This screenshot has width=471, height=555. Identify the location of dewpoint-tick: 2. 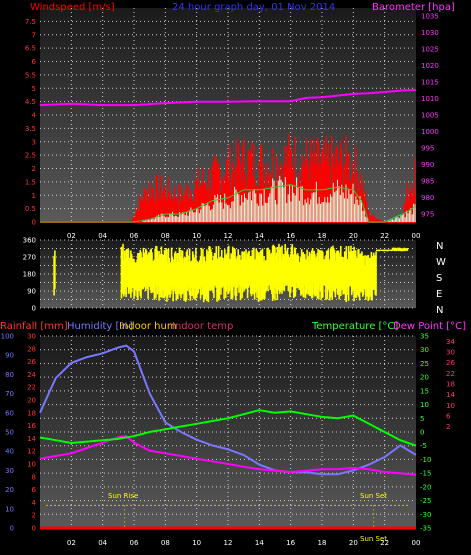
(448, 427).